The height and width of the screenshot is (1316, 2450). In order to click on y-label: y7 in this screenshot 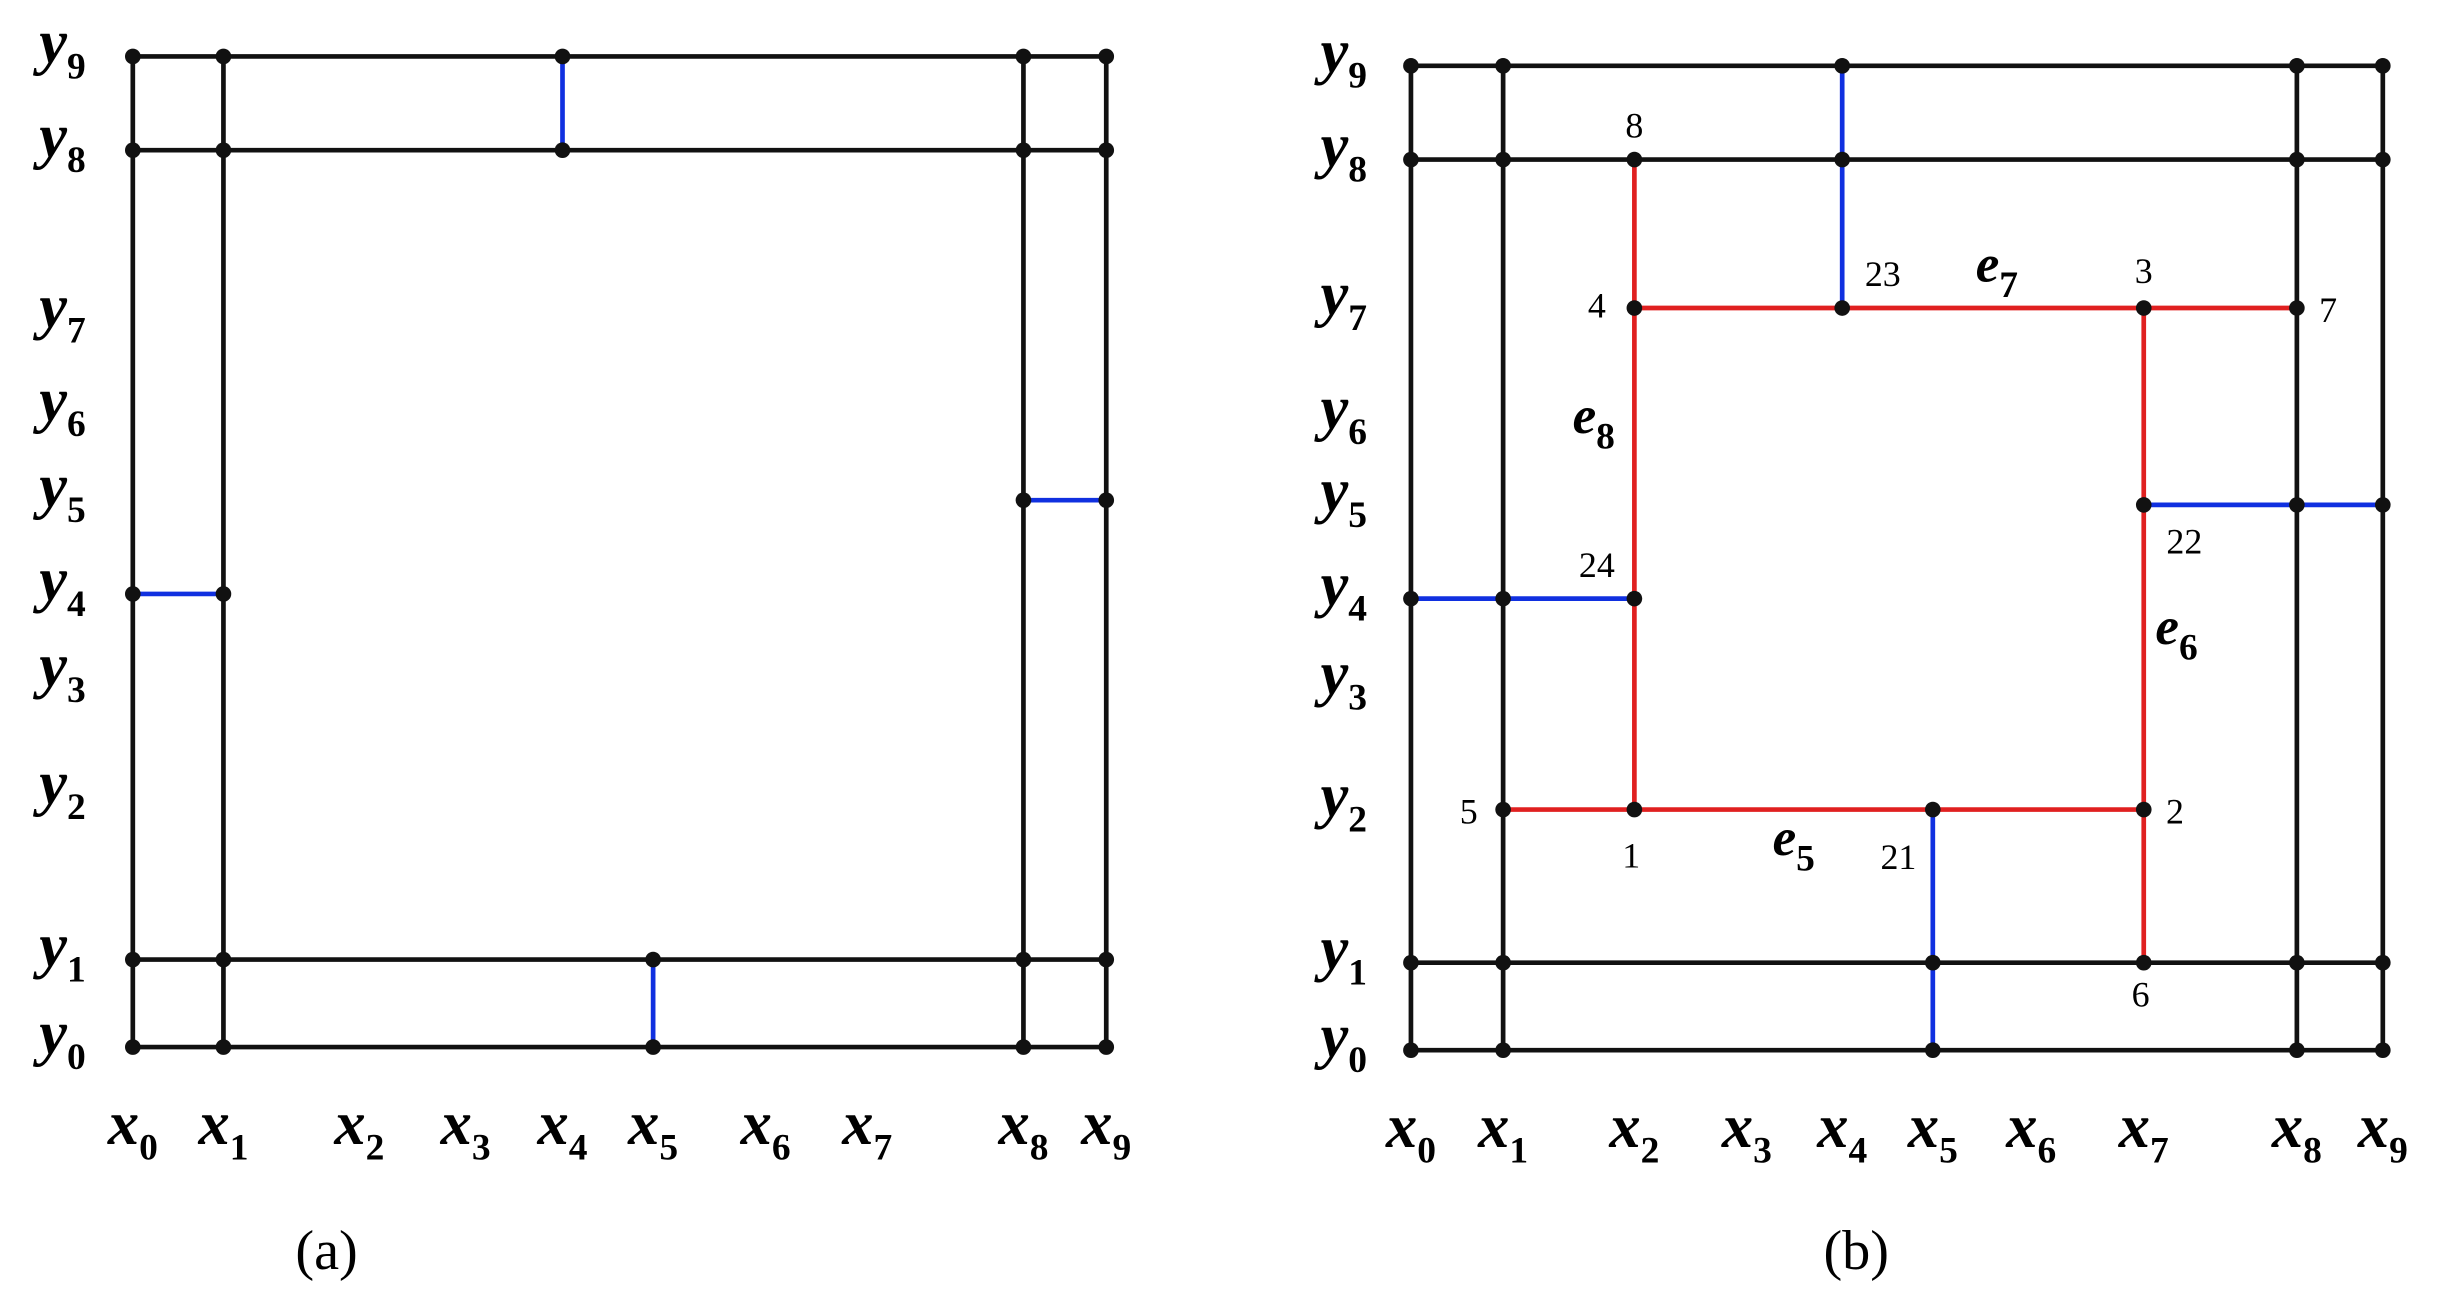, I will do `click(1340, 298)`.